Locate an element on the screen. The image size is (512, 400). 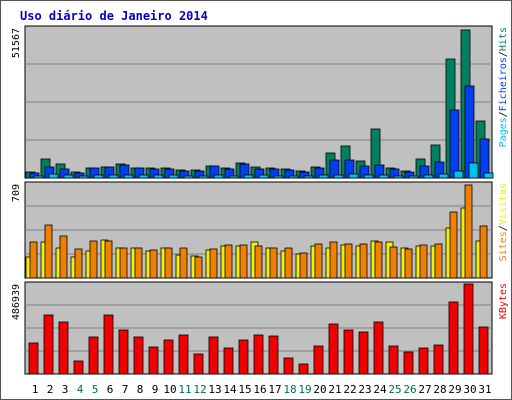
day-label-7: 7 is located at coordinates (125, 389).